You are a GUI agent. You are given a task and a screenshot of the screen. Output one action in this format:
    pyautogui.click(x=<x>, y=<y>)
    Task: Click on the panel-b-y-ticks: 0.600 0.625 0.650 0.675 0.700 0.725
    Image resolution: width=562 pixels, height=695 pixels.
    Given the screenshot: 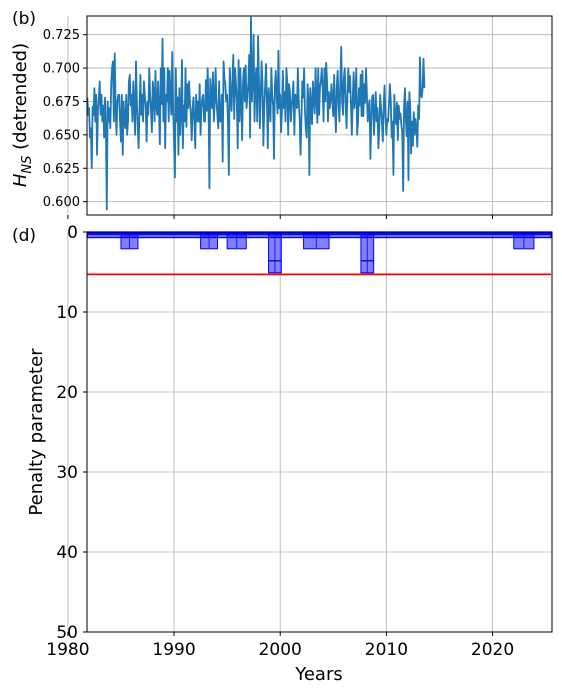 What is the action you would take?
    pyautogui.click(x=65, y=119)
    